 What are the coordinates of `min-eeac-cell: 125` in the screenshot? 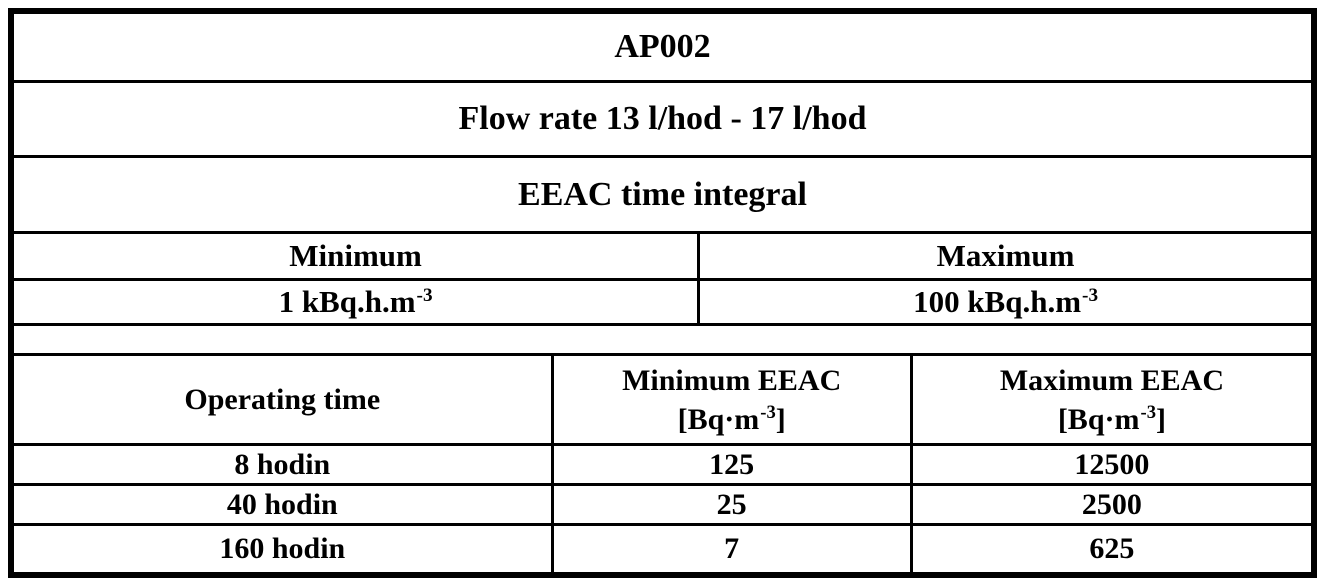 It's located at (733, 464).